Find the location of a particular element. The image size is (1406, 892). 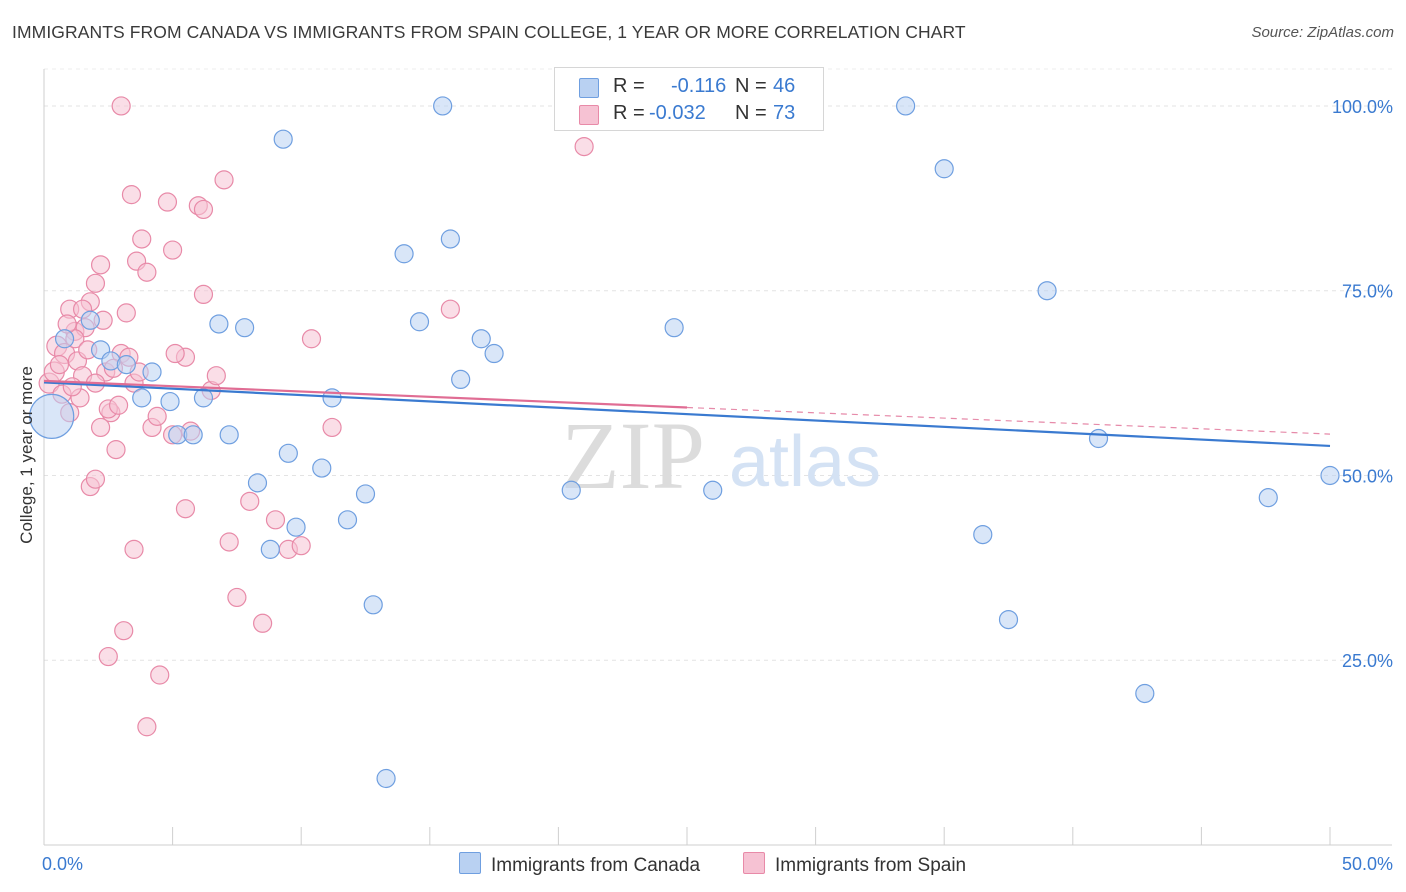

y-axis-label: College, 1 year or more is located at coordinates (26, 455).